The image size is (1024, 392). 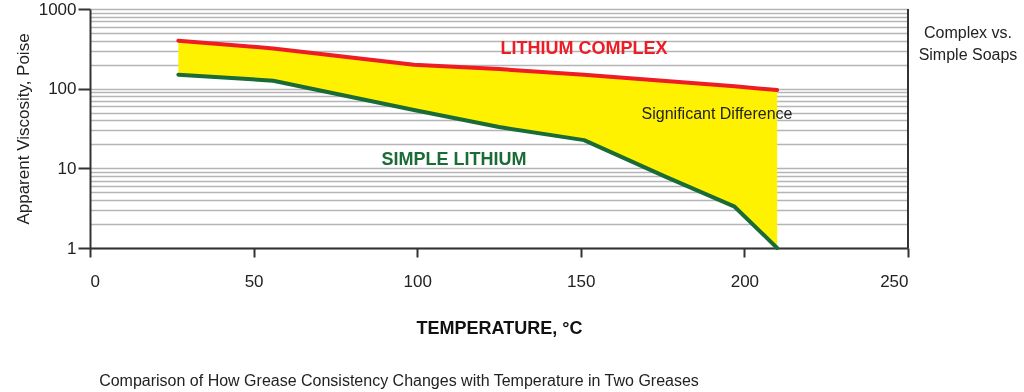 What do you see at coordinates (581, 281) in the screenshot?
I see `x-tick-label: 150` at bounding box center [581, 281].